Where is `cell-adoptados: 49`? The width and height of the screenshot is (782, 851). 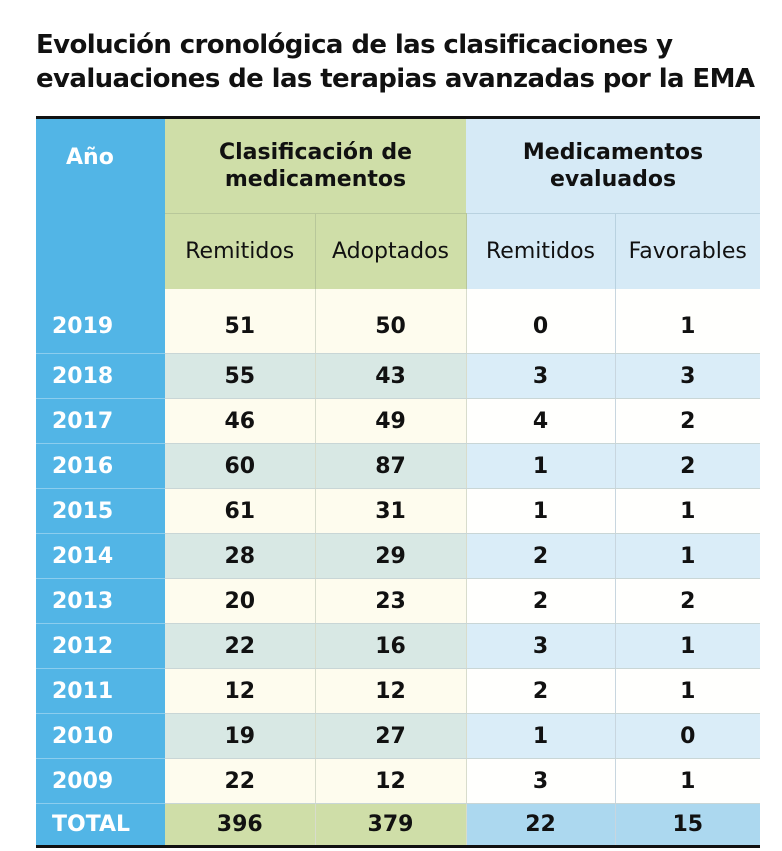
cell-adoptados: 49 is located at coordinates (391, 421).